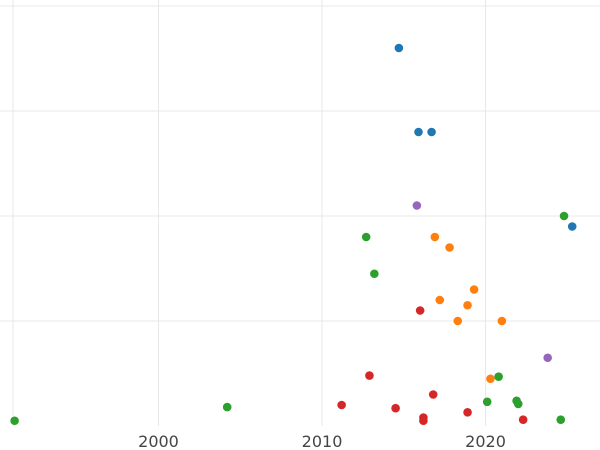  What do you see at coordinates (485, 441) in the screenshot?
I see `x-tick-label: 2020` at bounding box center [485, 441].